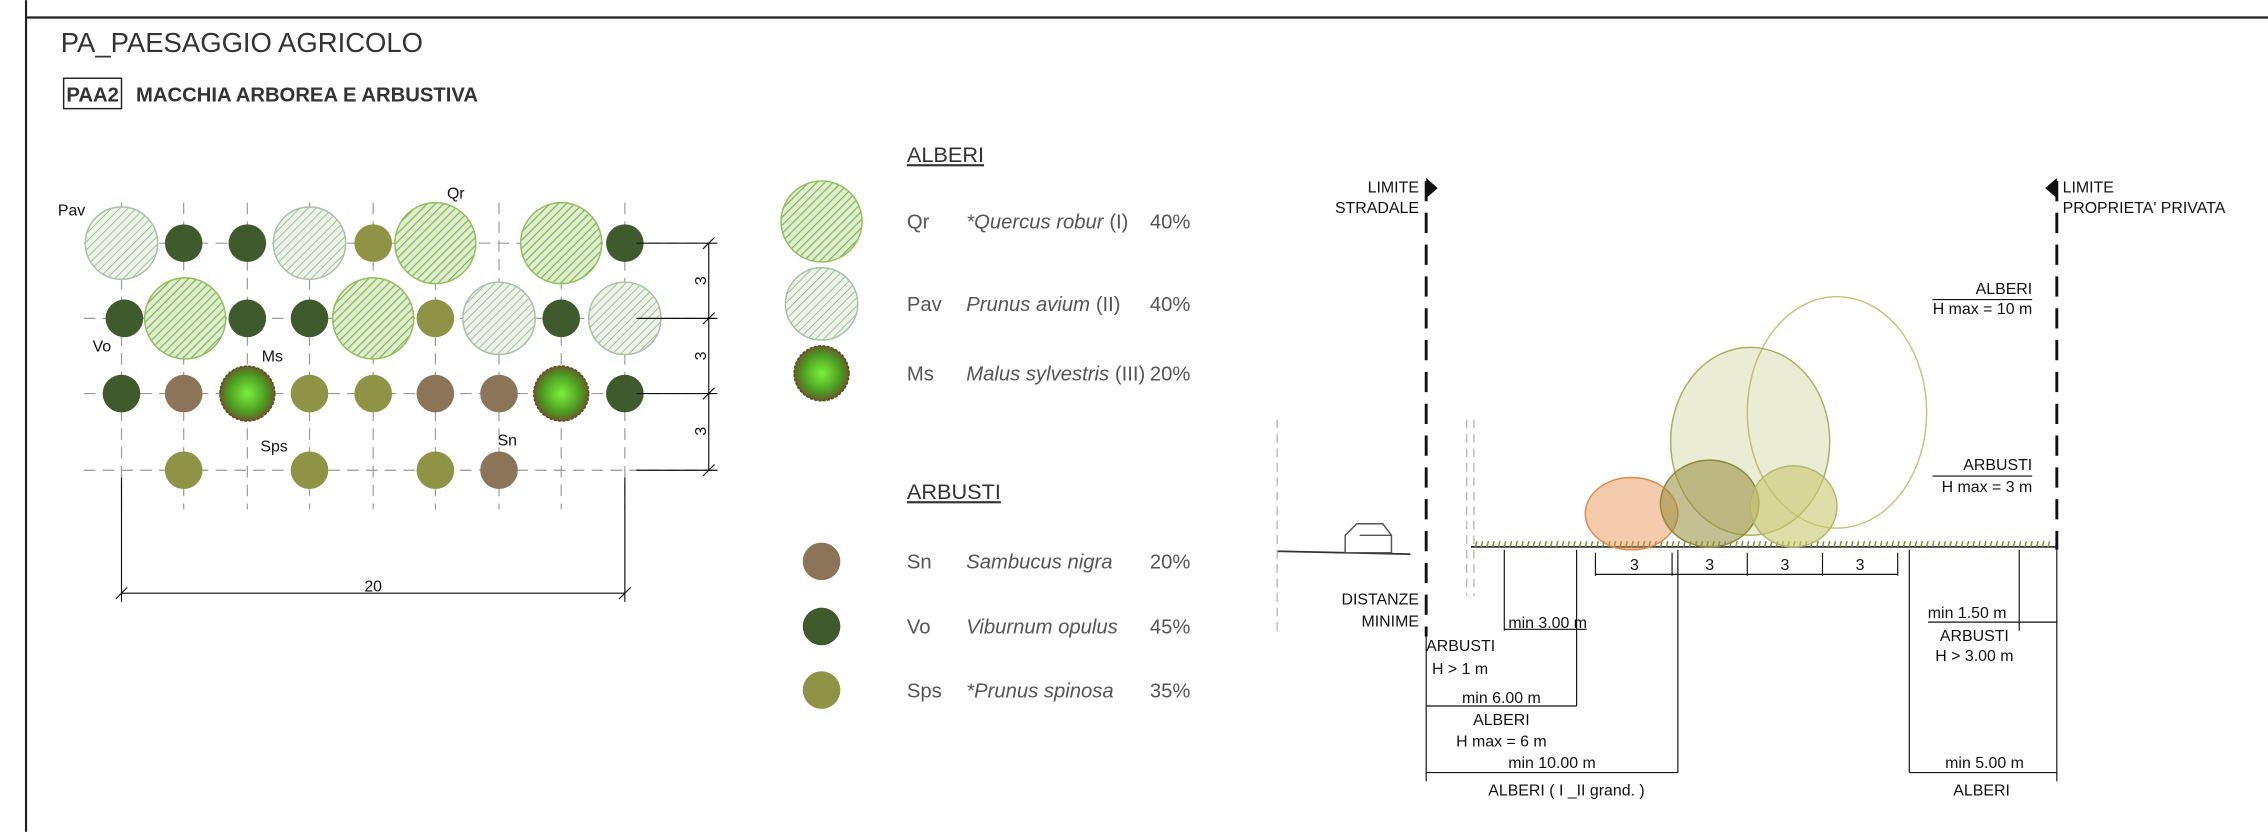 The image size is (2268, 832). What do you see at coordinates (1130, 375) in the screenshot?
I see `size-class: (III)` at bounding box center [1130, 375].